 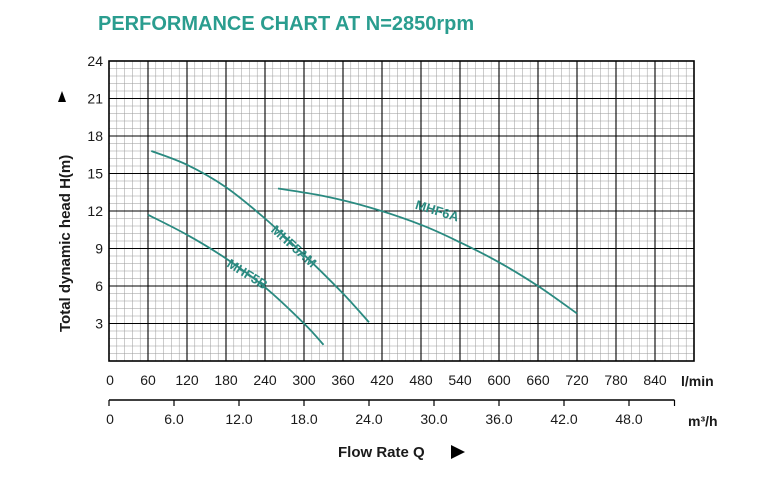 What do you see at coordinates (95, 192) in the screenshot?
I see `y-axis-ticks: 3 6 9 12 15 18 21 24` at bounding box center [95, 192].